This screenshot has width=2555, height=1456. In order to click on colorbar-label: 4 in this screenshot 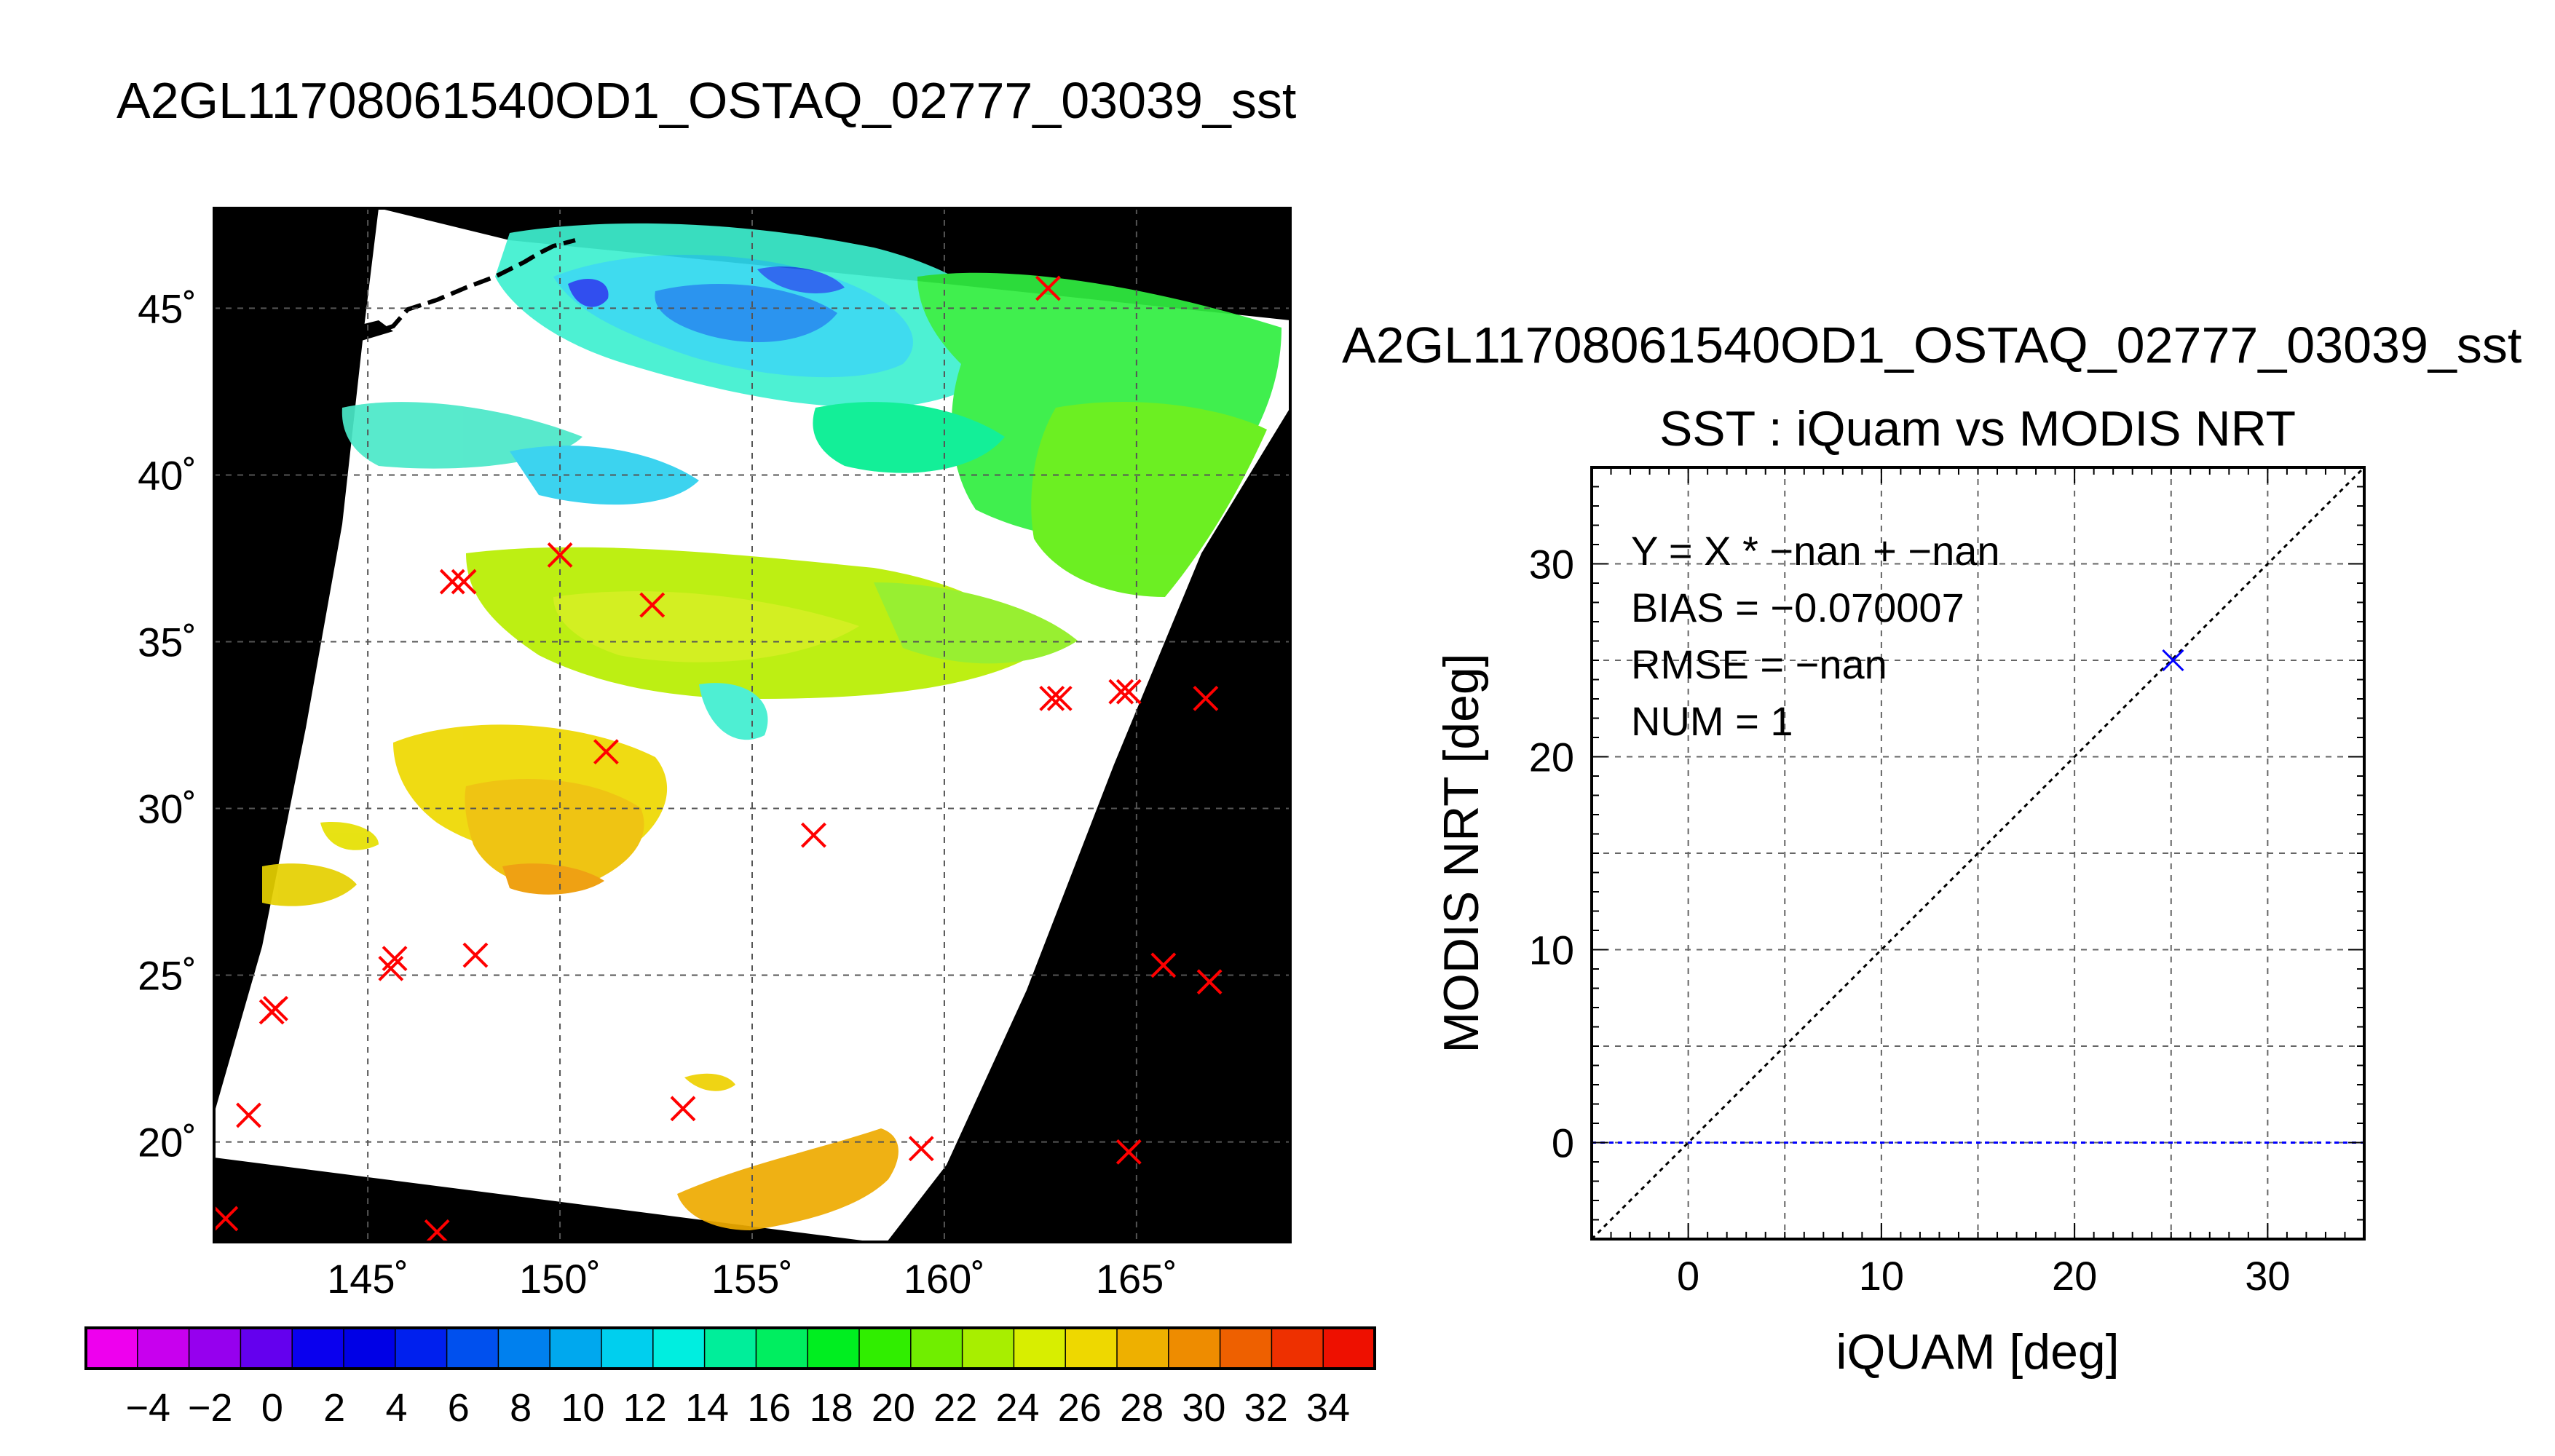, I will do `click(396, 1408)`.